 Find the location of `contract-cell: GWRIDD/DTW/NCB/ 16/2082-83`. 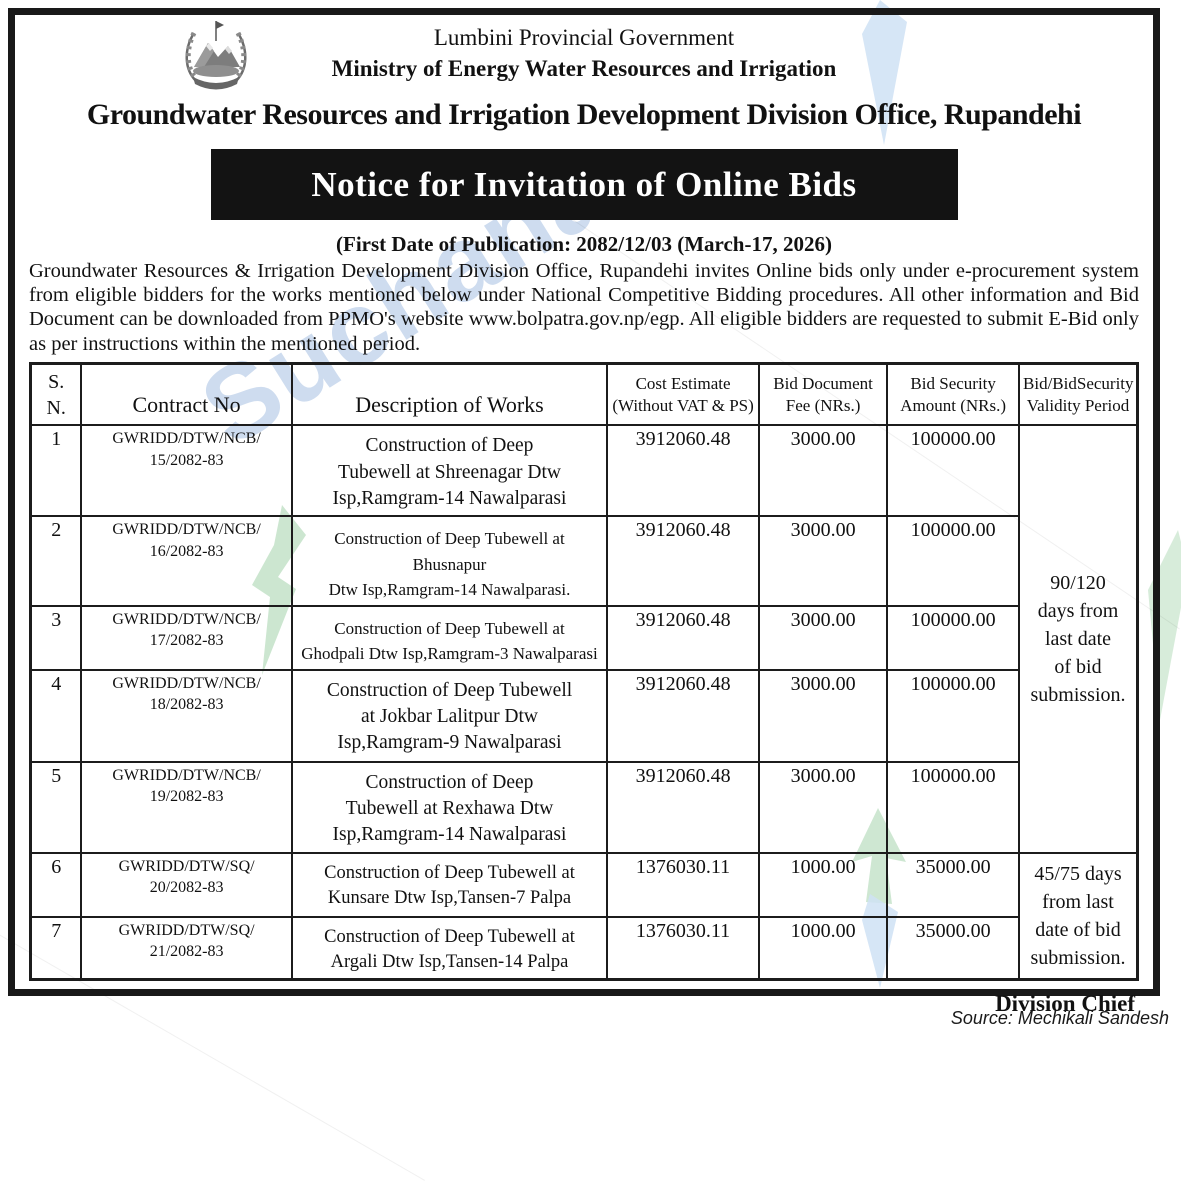

contract-cell: GWRIDD/DTW/NCB/ 16/2082-83 is located at coordinates (186, 561).